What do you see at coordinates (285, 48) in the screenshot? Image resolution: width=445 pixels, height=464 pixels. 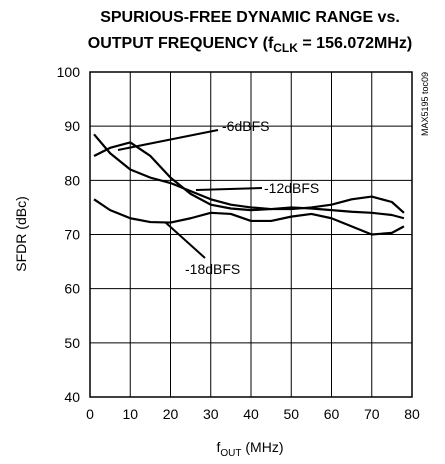 I see `title-subscript: CLK` at bounding box center [285, 48].